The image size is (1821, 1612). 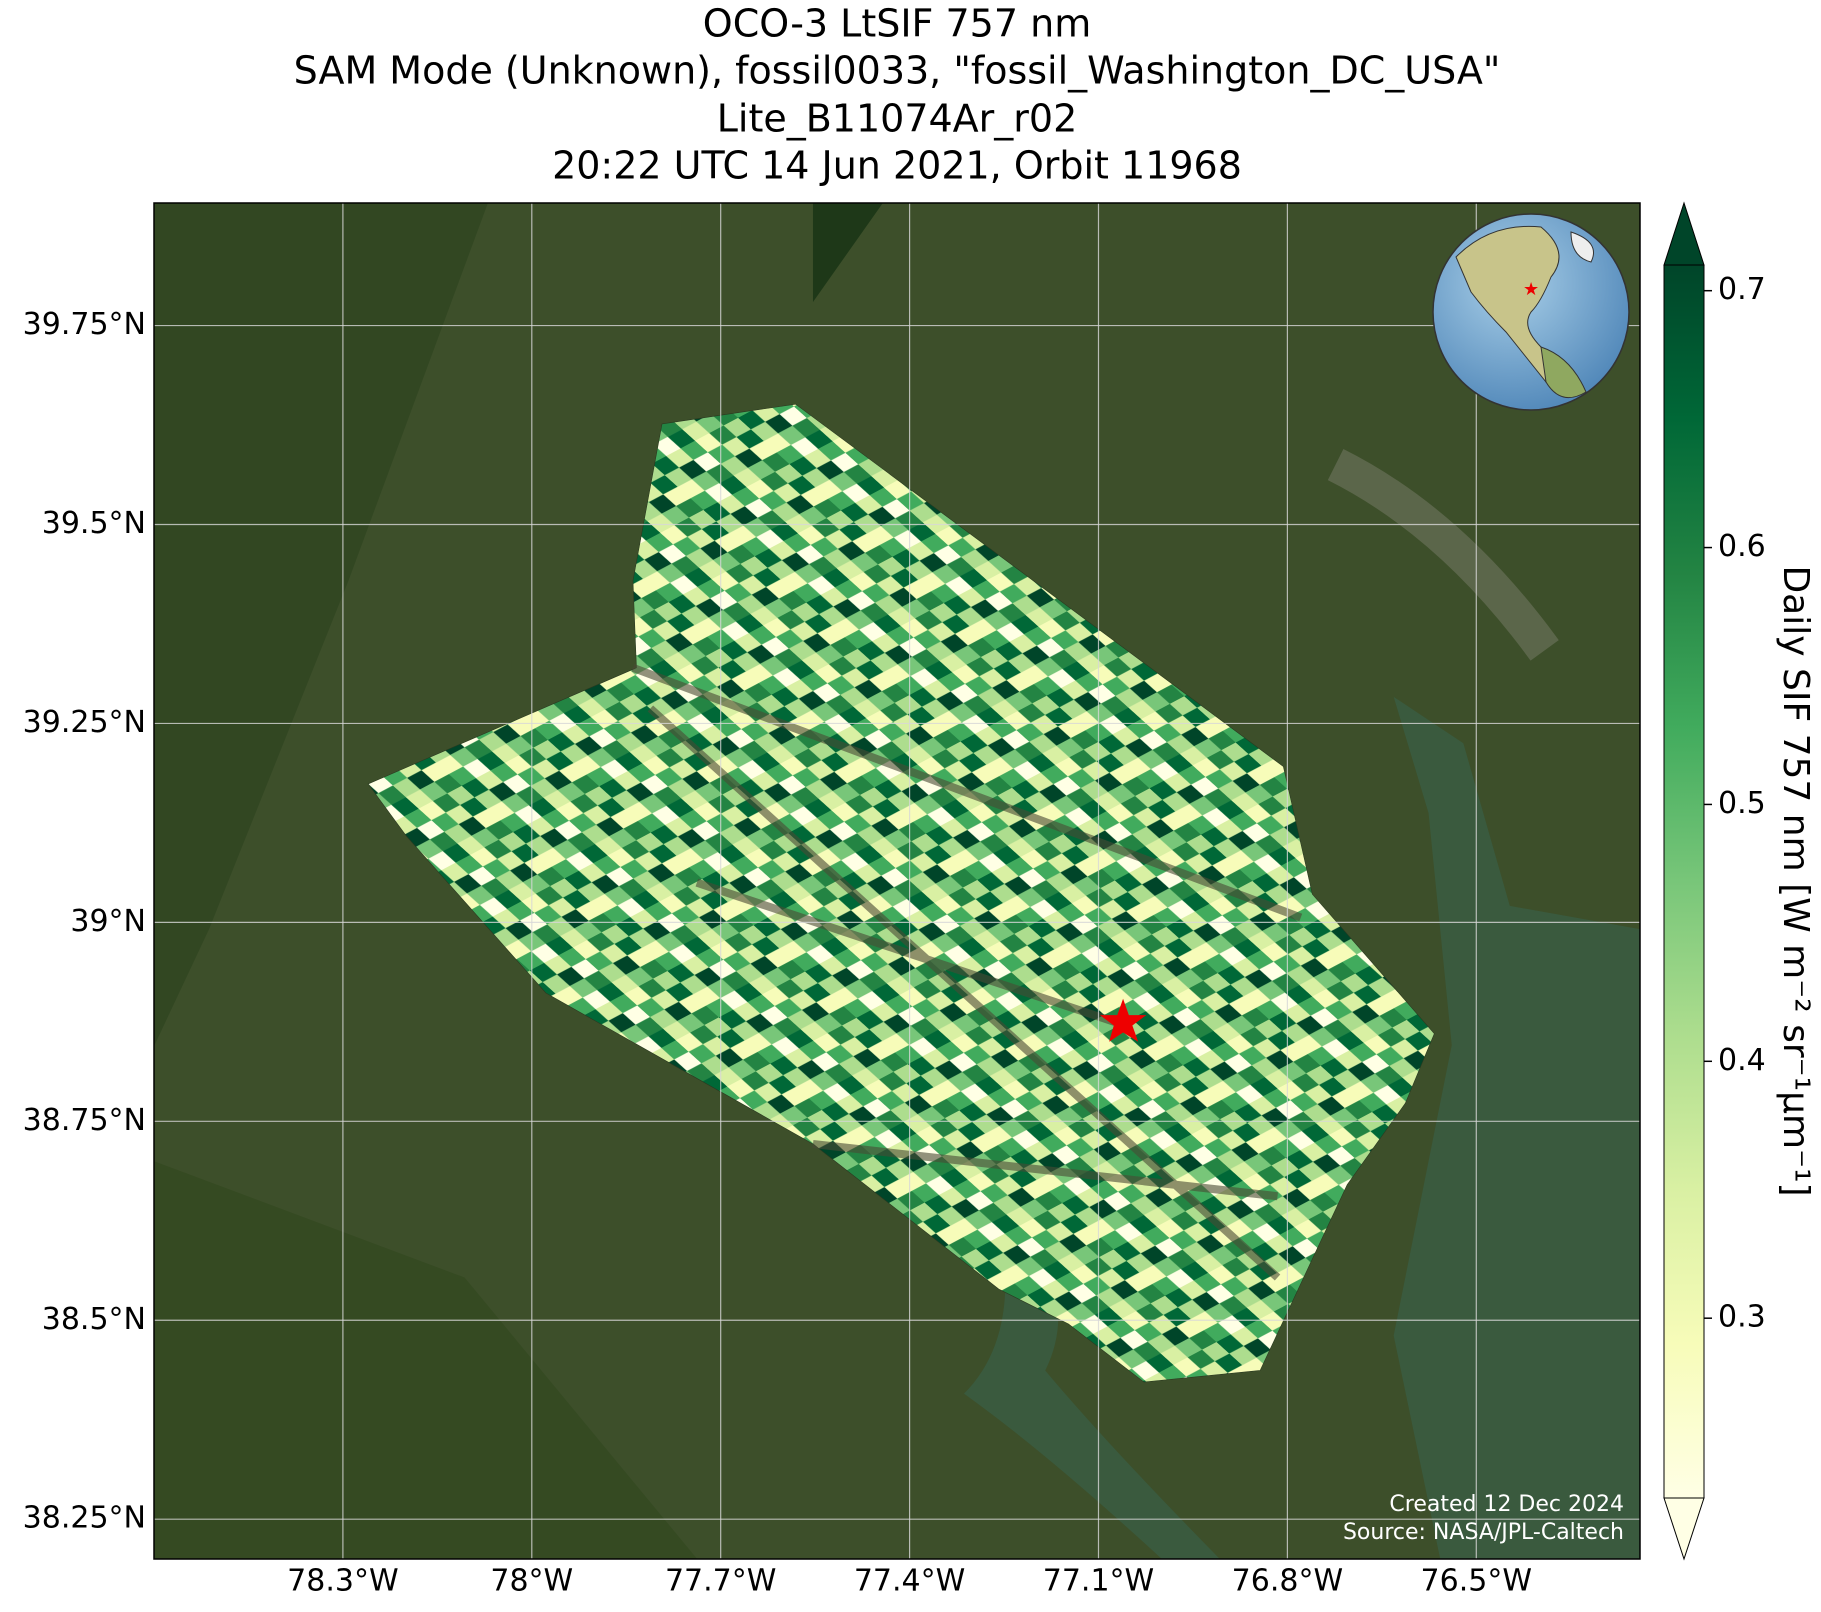 I want to click on y-tick-label: 39.25°N, so click(x=84, y=722).